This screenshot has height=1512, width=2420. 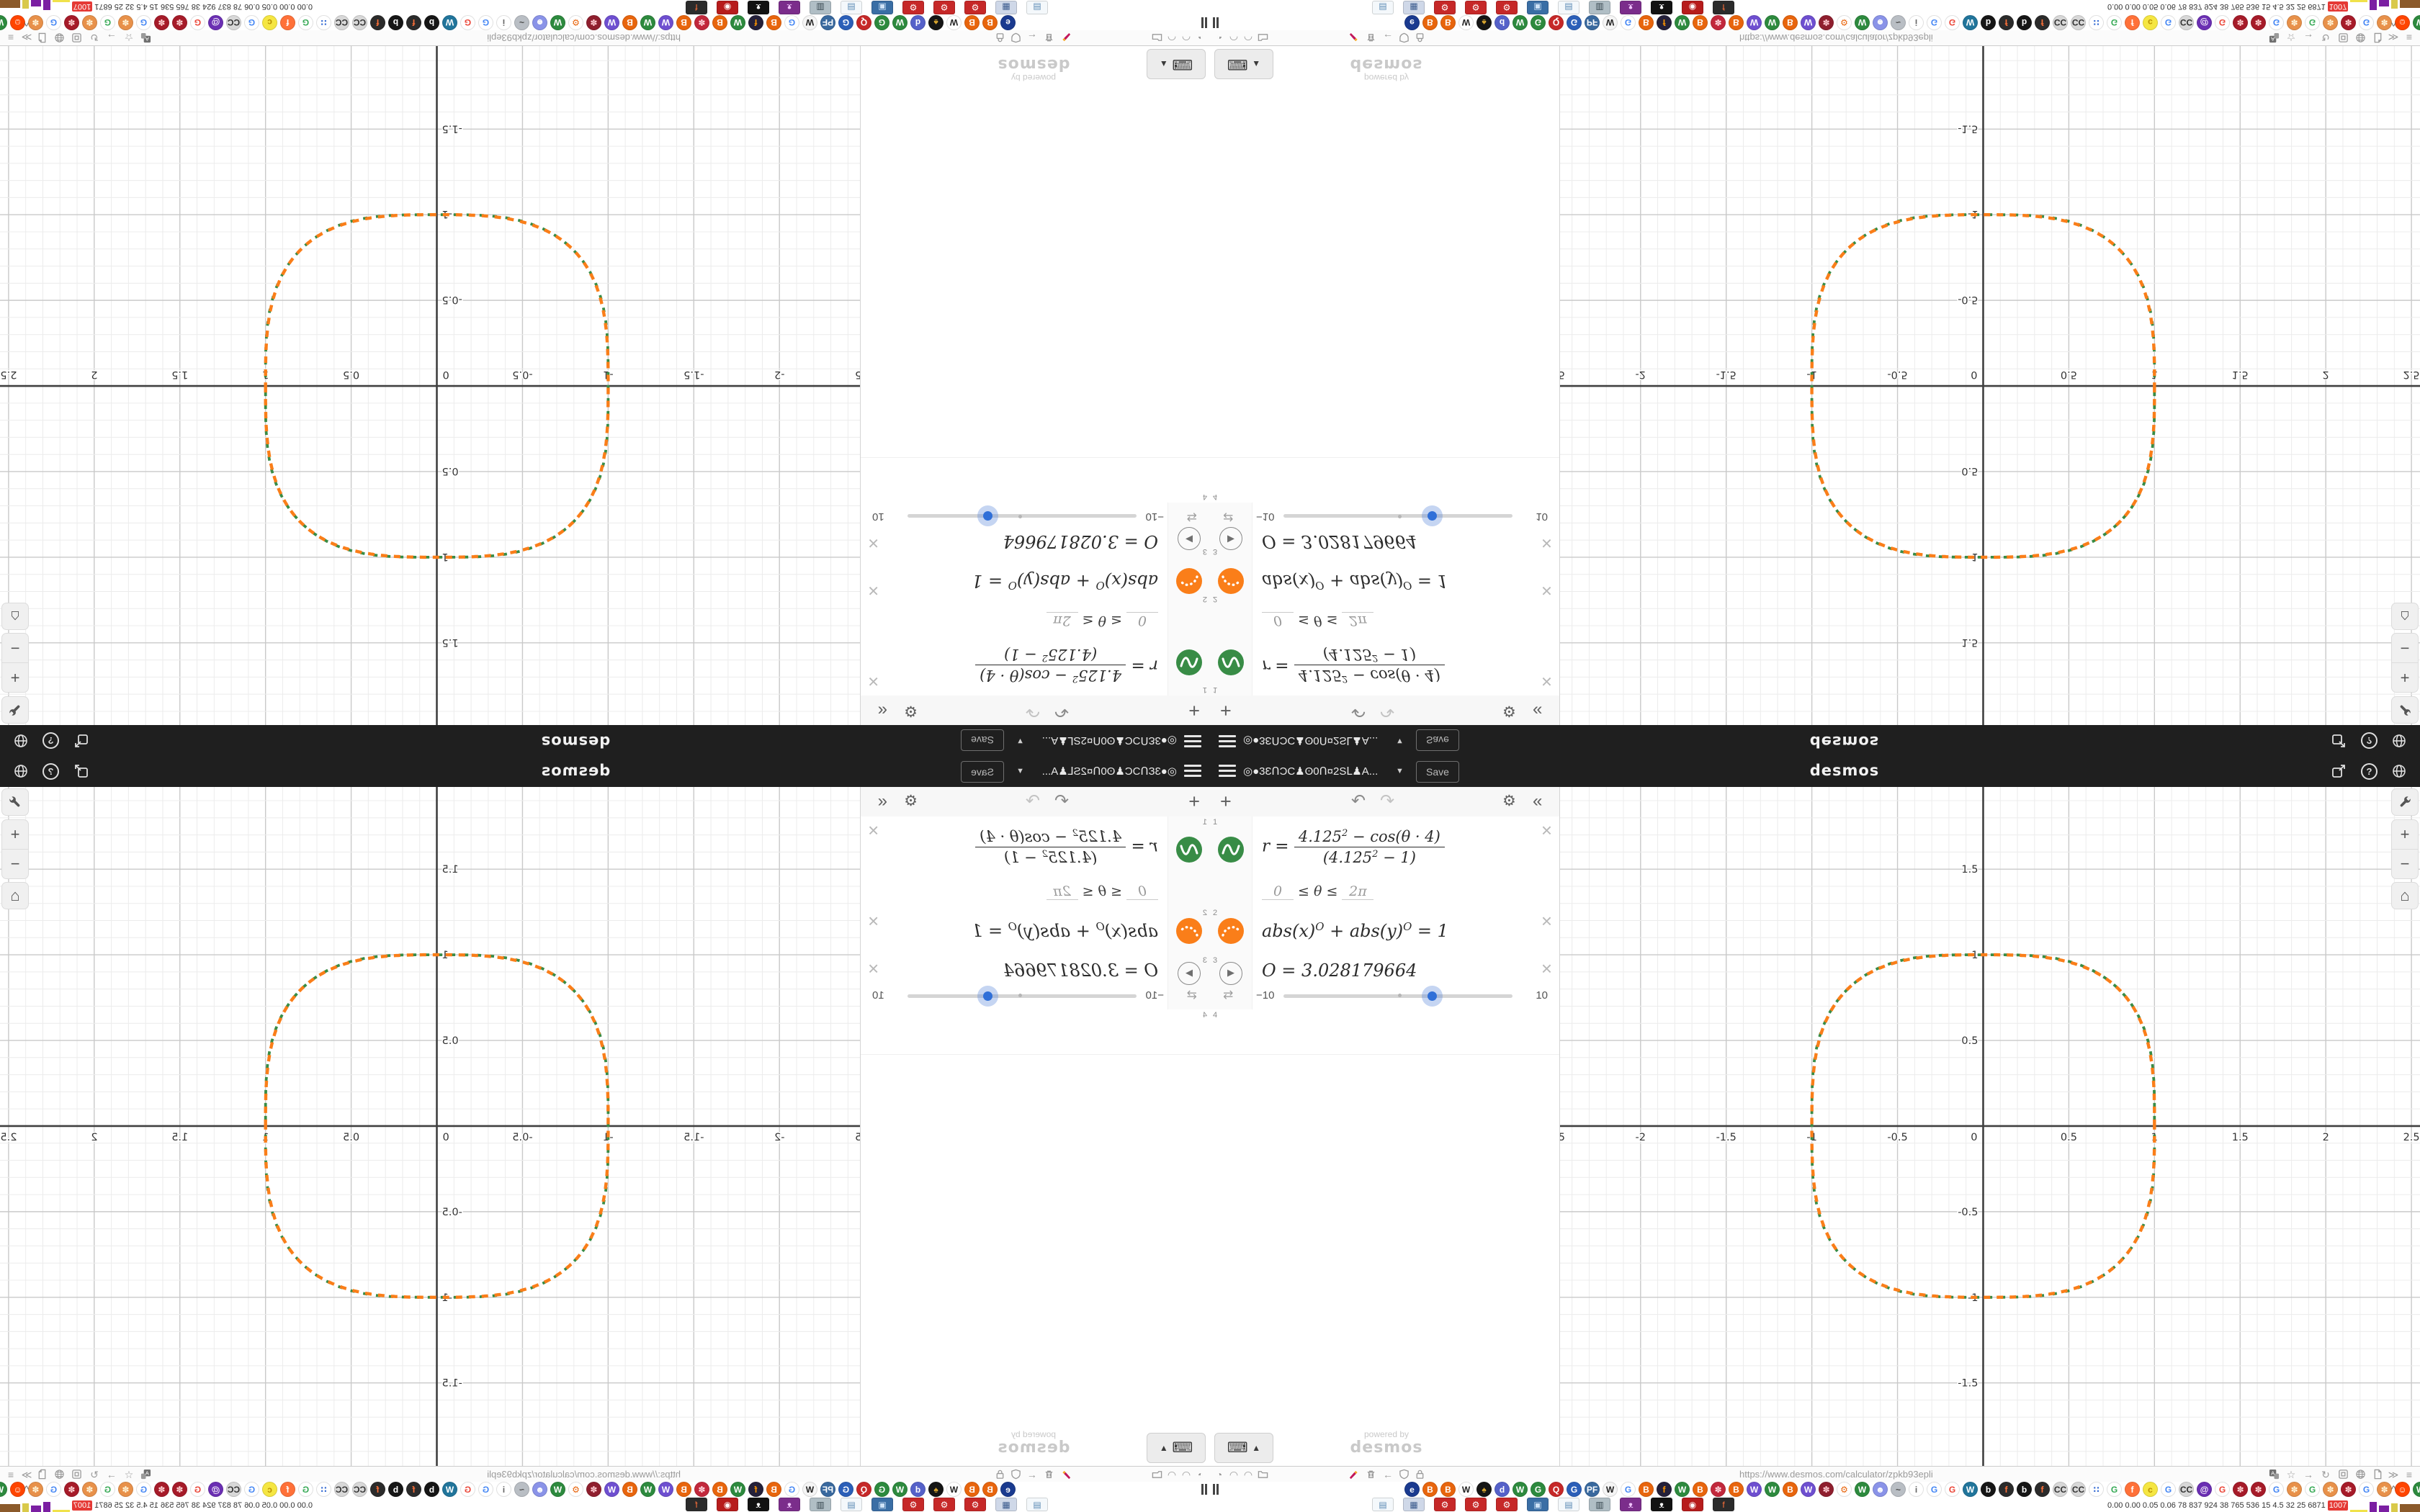 I want to click on row-gutter: 2, so click(x=1189, y=931).